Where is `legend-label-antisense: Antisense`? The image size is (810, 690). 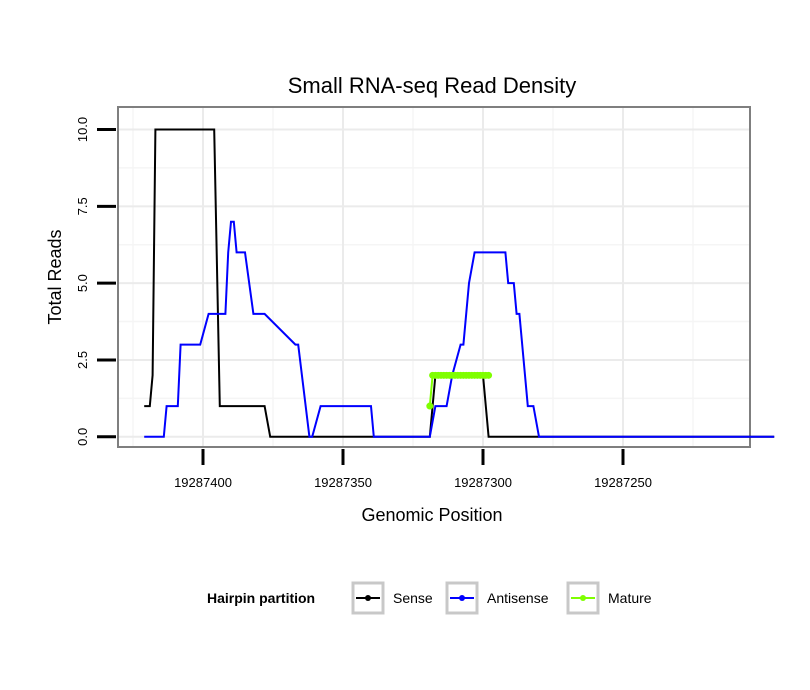
legend-label-antisense: Antisense is located at coordinates (518, 598).